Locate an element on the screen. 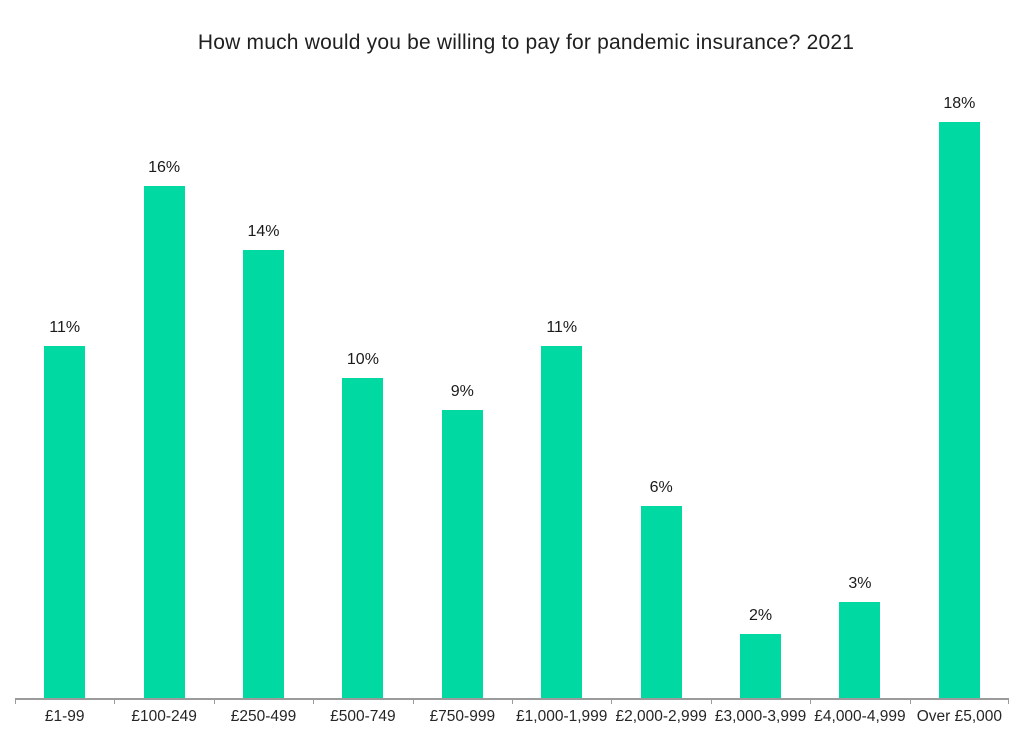  bar-column: 3% is located at coordinates (859, 394).